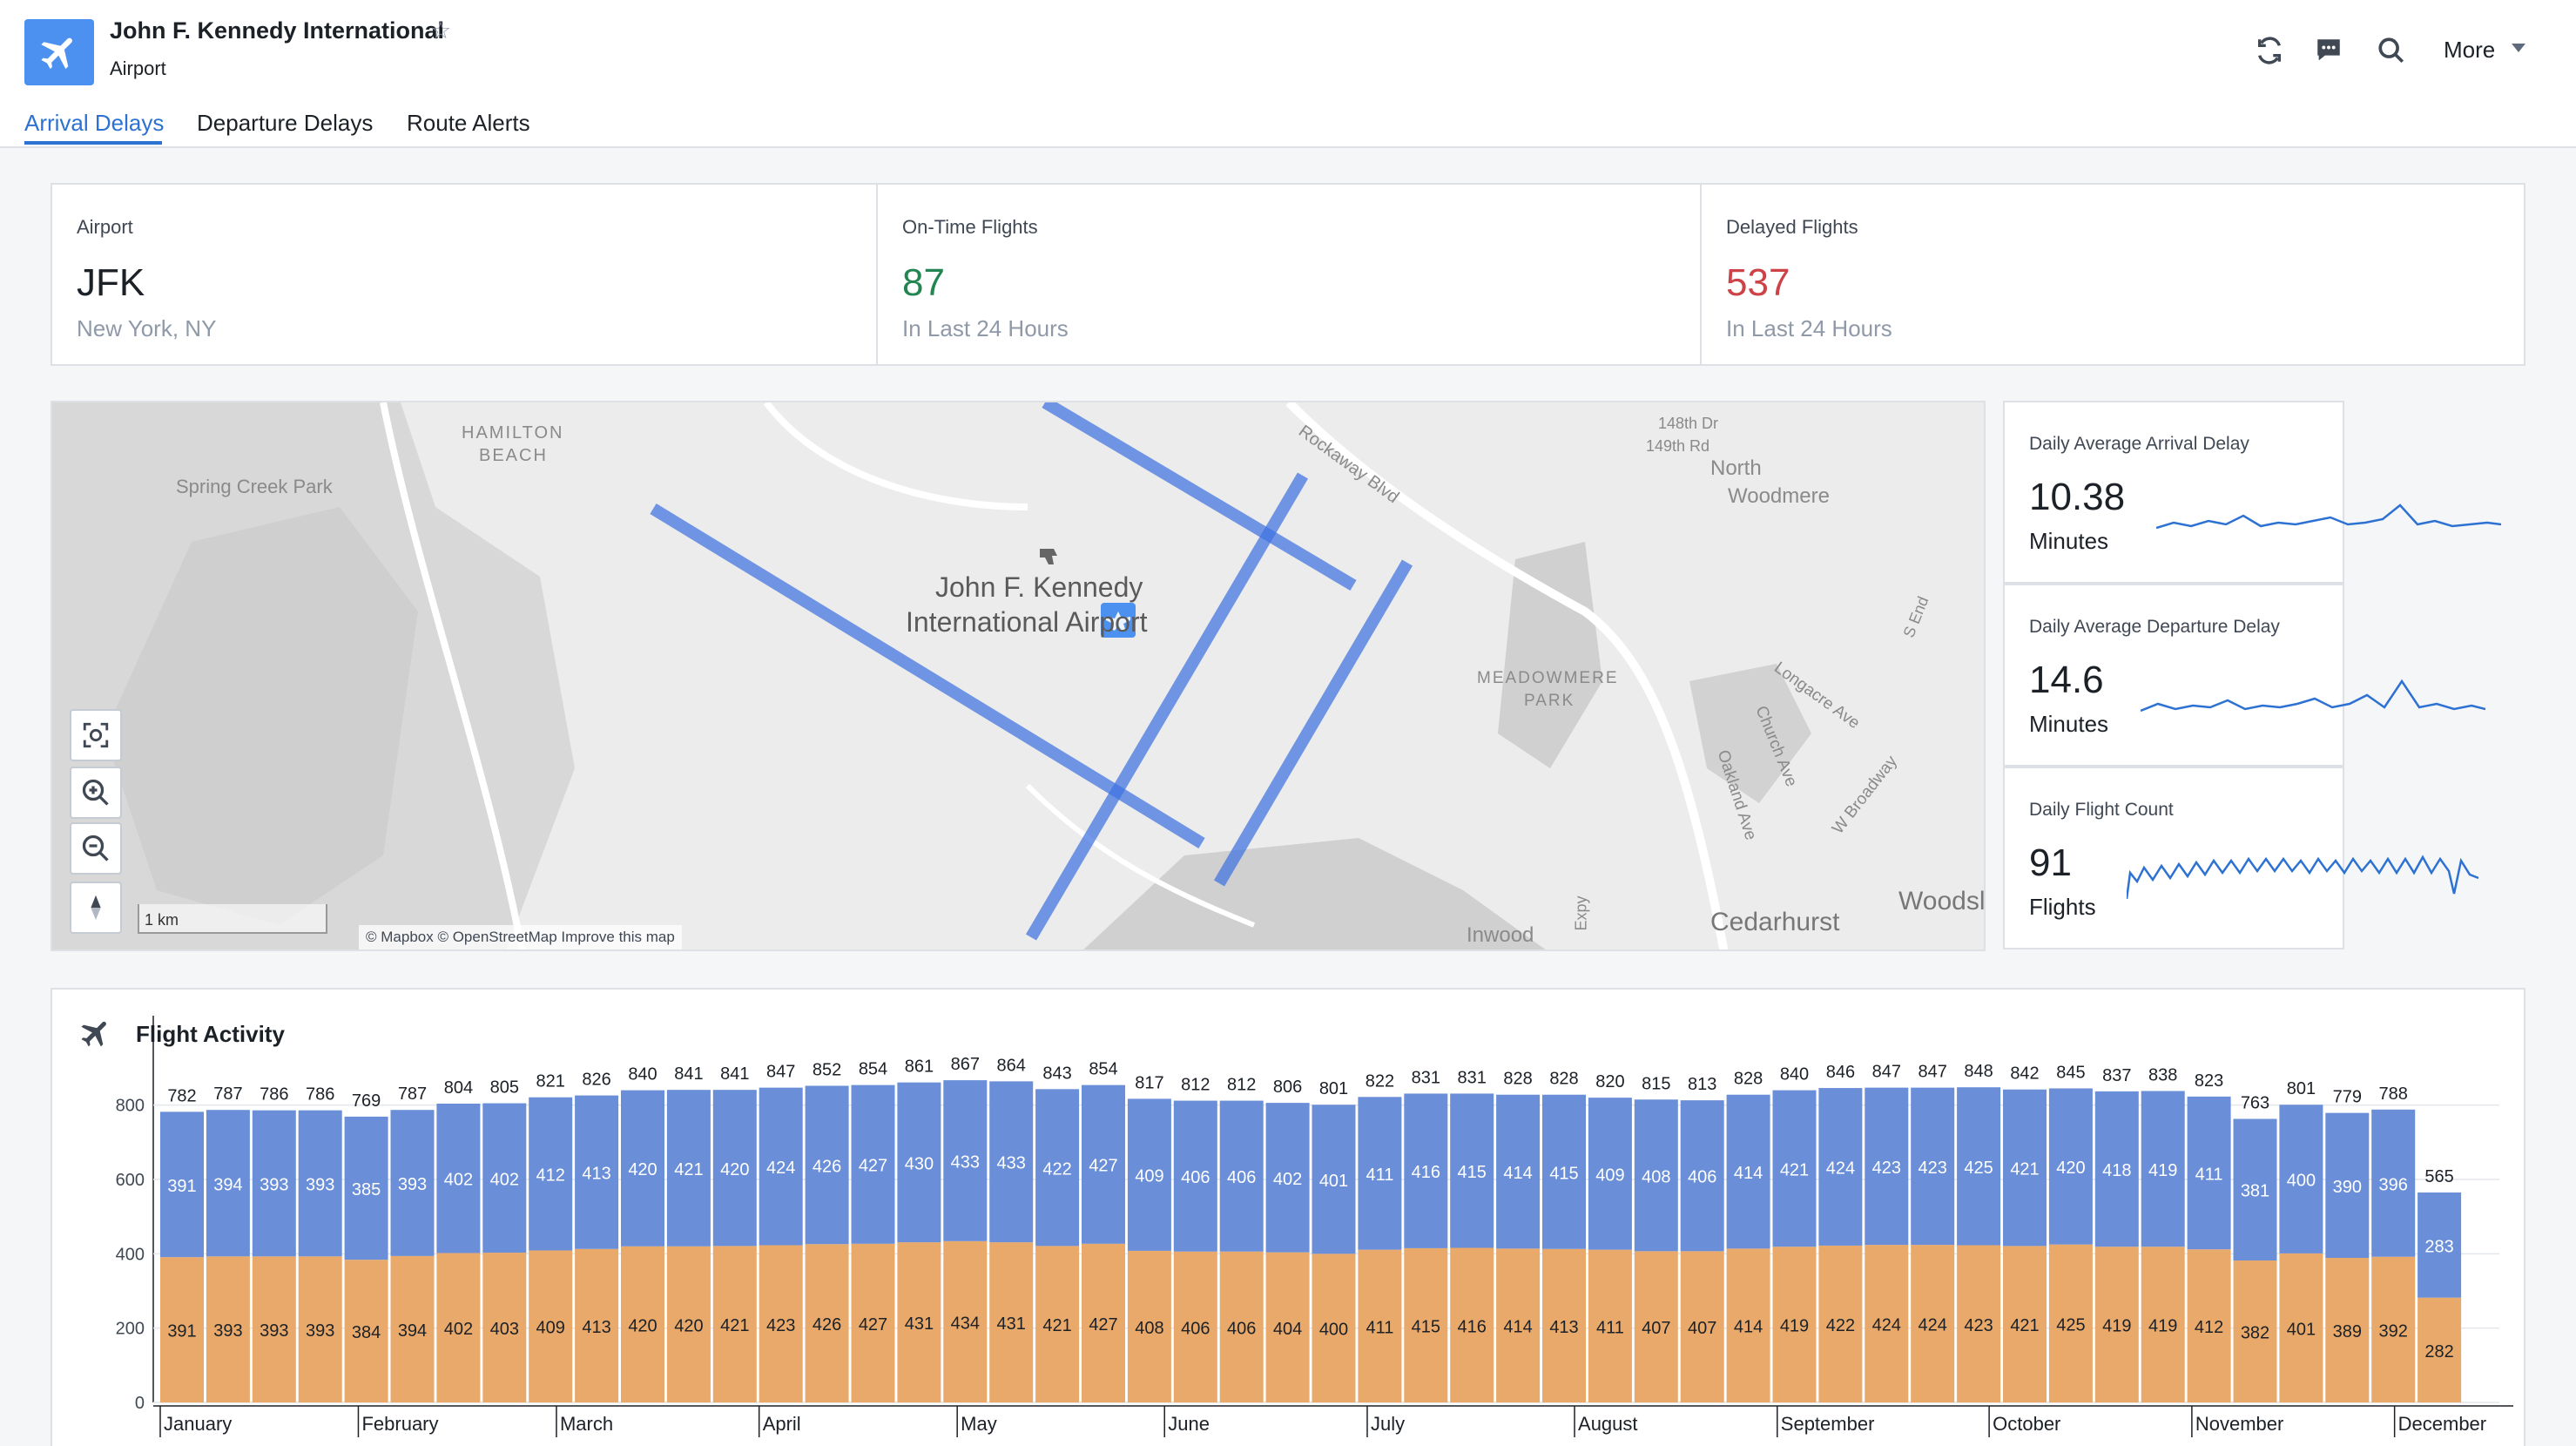  I want to click on map-compass-button, so click(96, 908).